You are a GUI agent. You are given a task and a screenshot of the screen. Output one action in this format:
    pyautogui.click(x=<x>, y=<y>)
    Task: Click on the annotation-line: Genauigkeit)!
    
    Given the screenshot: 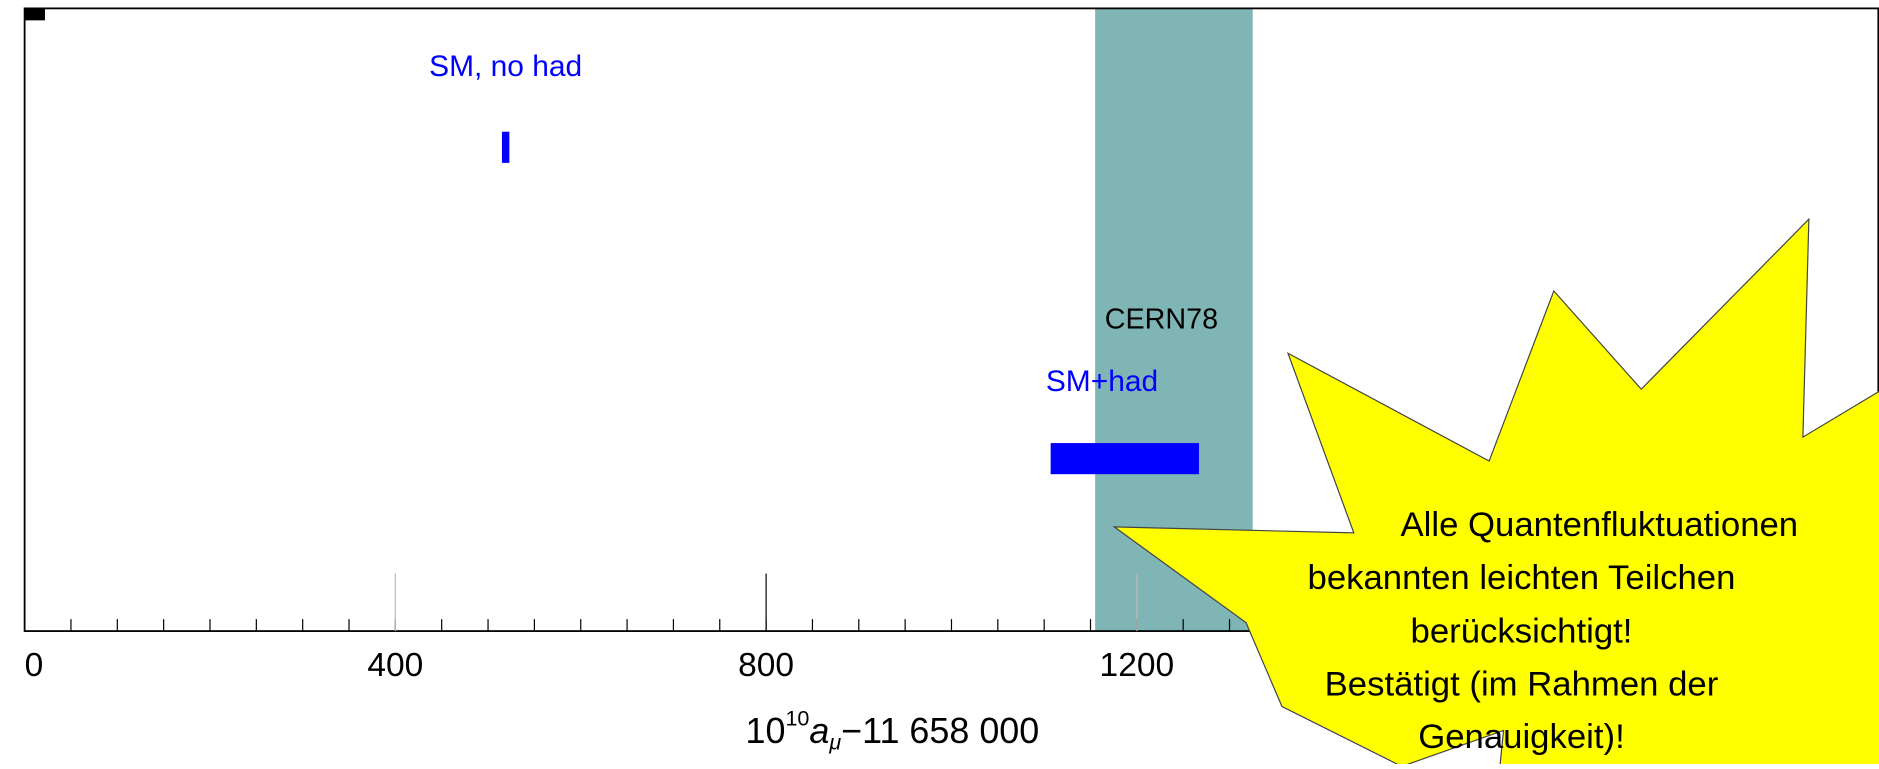 What is the action you would take?
    pyautogui.click(x=1521, y=737)
    